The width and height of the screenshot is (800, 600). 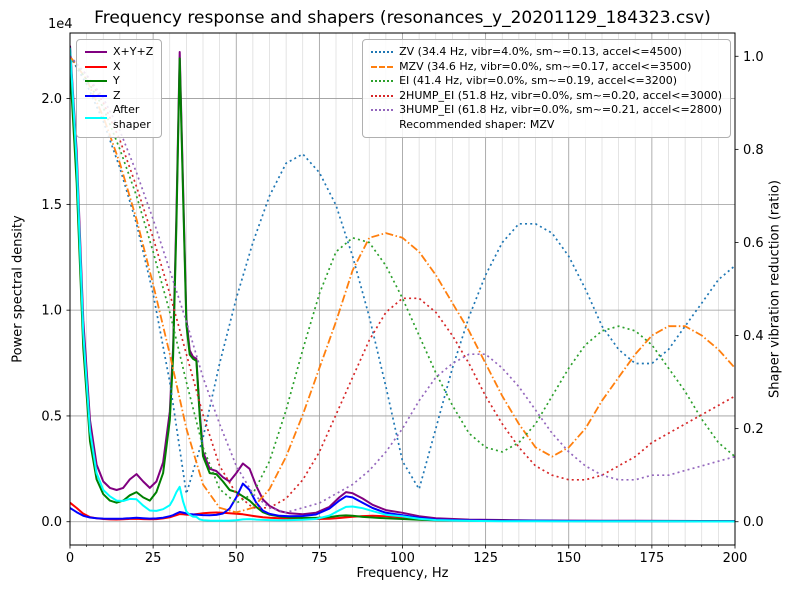 I want to click on recommended-shaper-note: Recommended shaper: MZV, so click(x=477, y=124).